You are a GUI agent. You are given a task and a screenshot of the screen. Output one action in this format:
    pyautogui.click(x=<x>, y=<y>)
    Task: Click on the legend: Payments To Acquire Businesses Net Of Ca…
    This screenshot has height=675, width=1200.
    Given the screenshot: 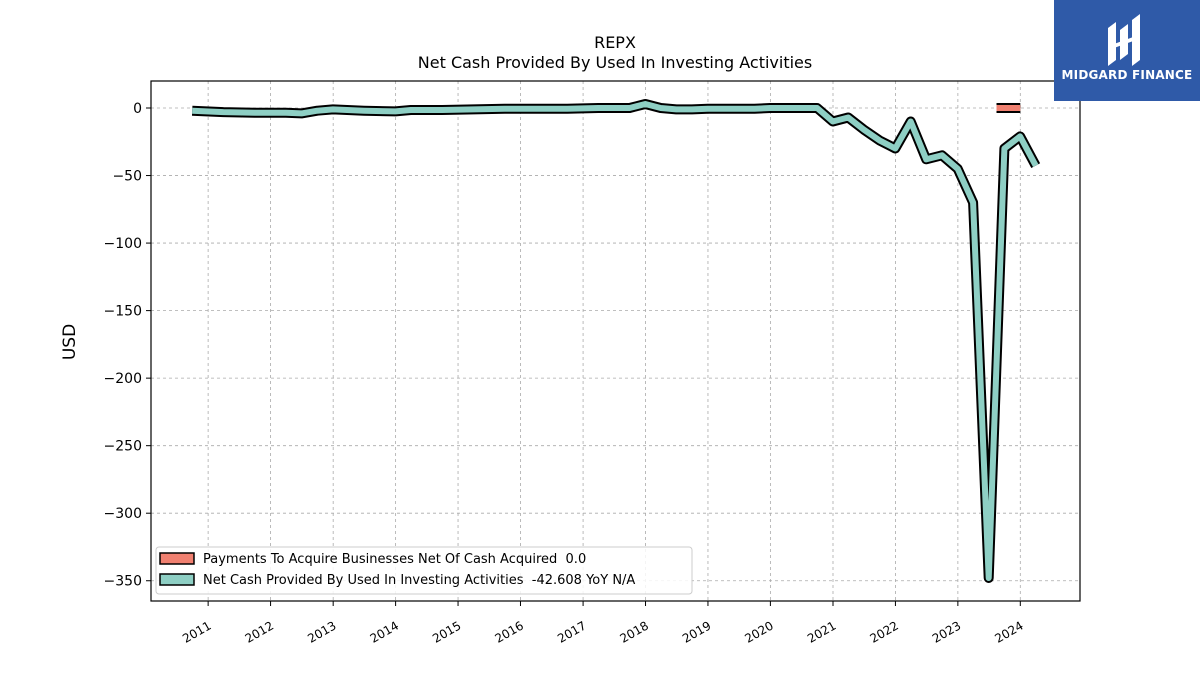 What is the action you would take?
    pyautogui.click(x=424, y=570)
    